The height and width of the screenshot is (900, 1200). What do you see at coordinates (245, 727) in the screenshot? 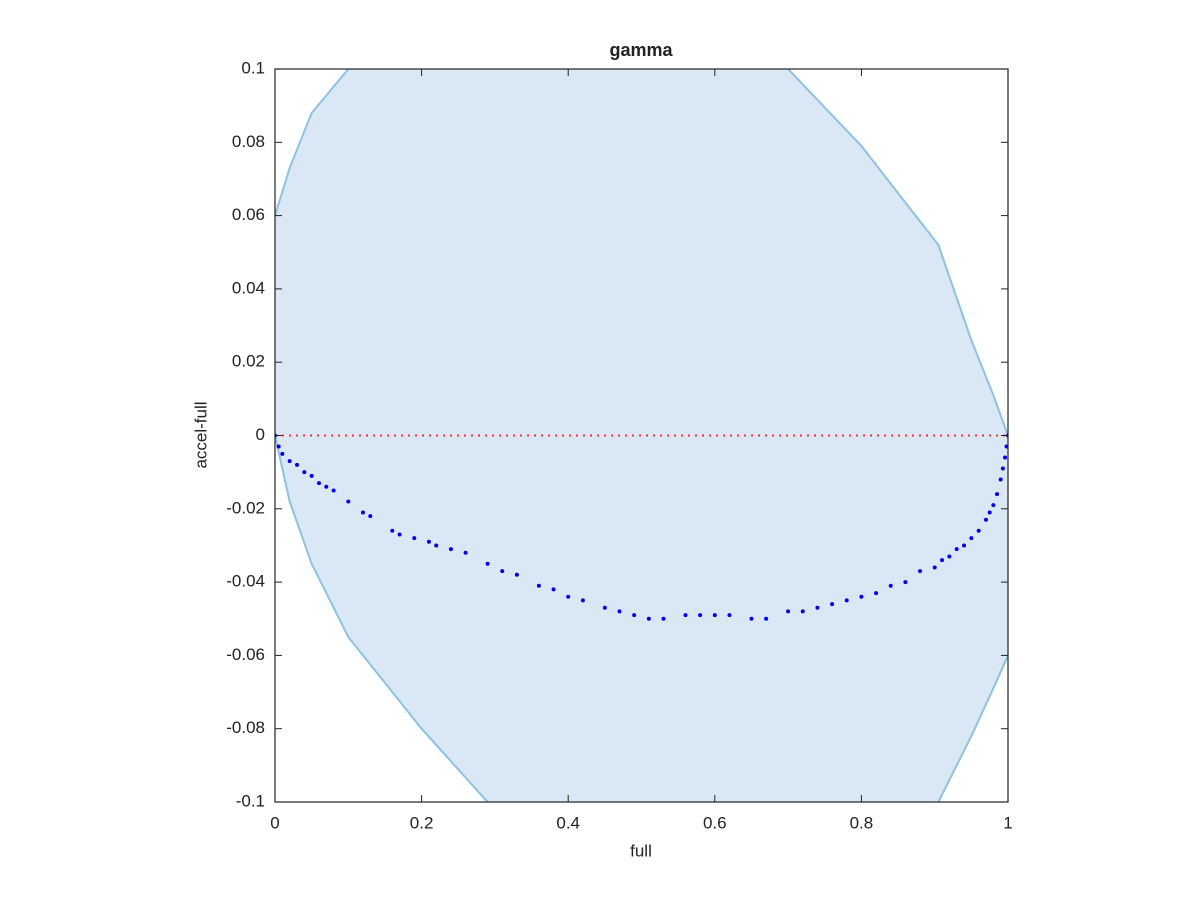
I see `y-tick-label: -0.08` at bounding box center [245, 727].